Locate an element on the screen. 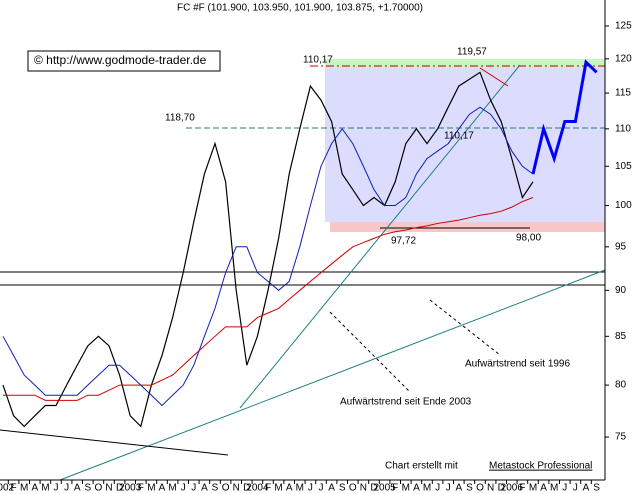  x-tick-label: 2005 is located at coordinates (384, 488).